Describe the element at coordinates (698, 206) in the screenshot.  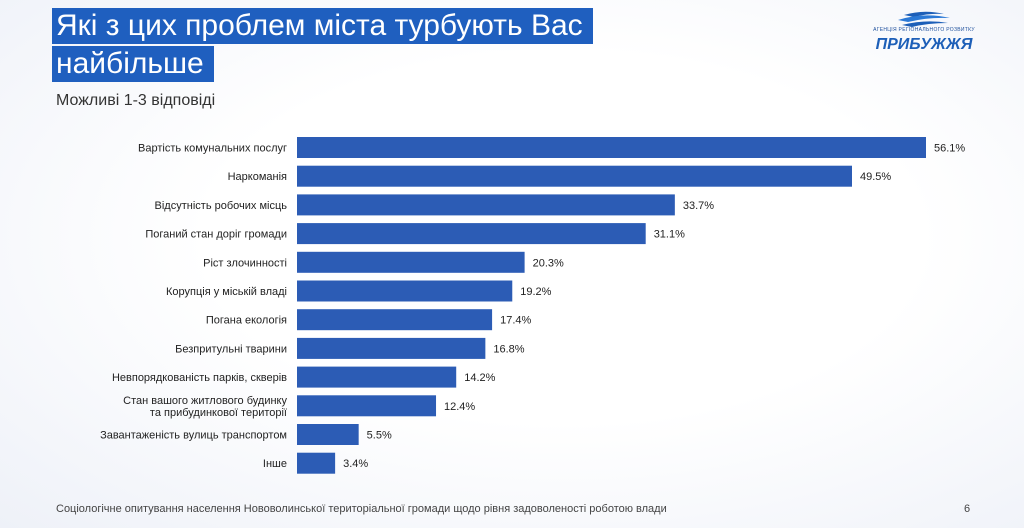
I see `value-label-2: 33.7%` at that location.